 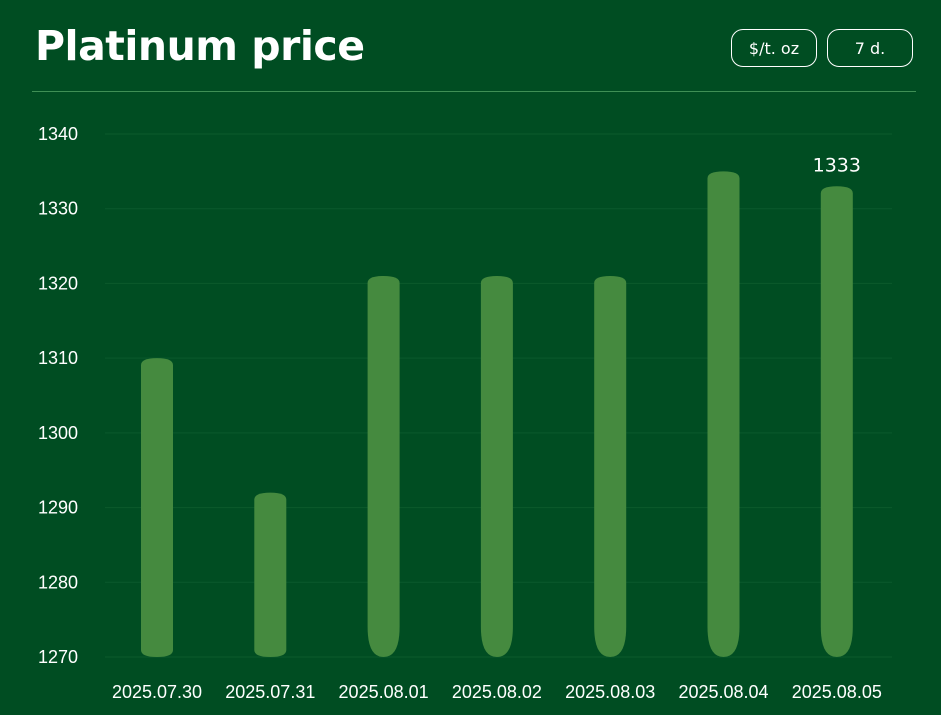 What do you see at coordinates (270, 692) in the screenshot?
I see `x-tick-label: 2025.07.31` at bounding box center [270, 692].